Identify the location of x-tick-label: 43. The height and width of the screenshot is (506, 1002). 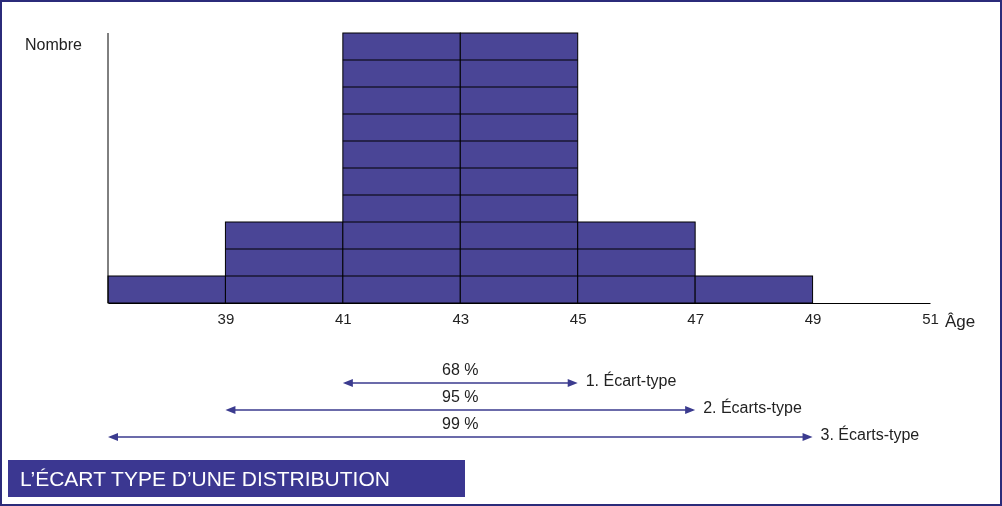
(461, 318).